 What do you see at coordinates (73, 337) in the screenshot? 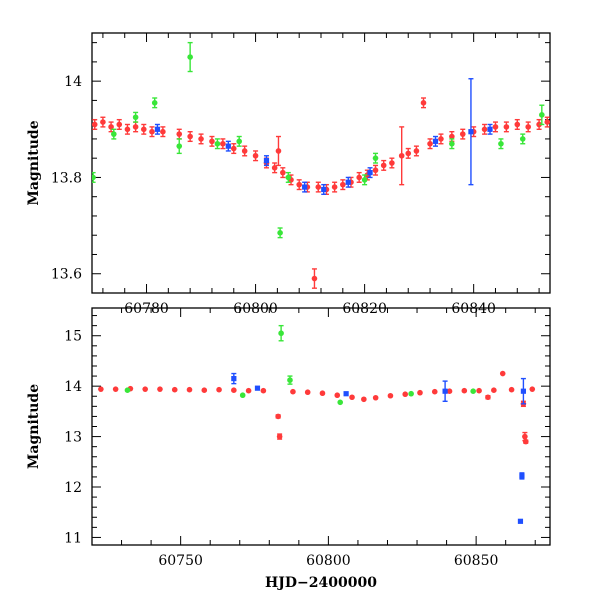
I see `y-tick-label: 15` at bounding box center [73, 337].